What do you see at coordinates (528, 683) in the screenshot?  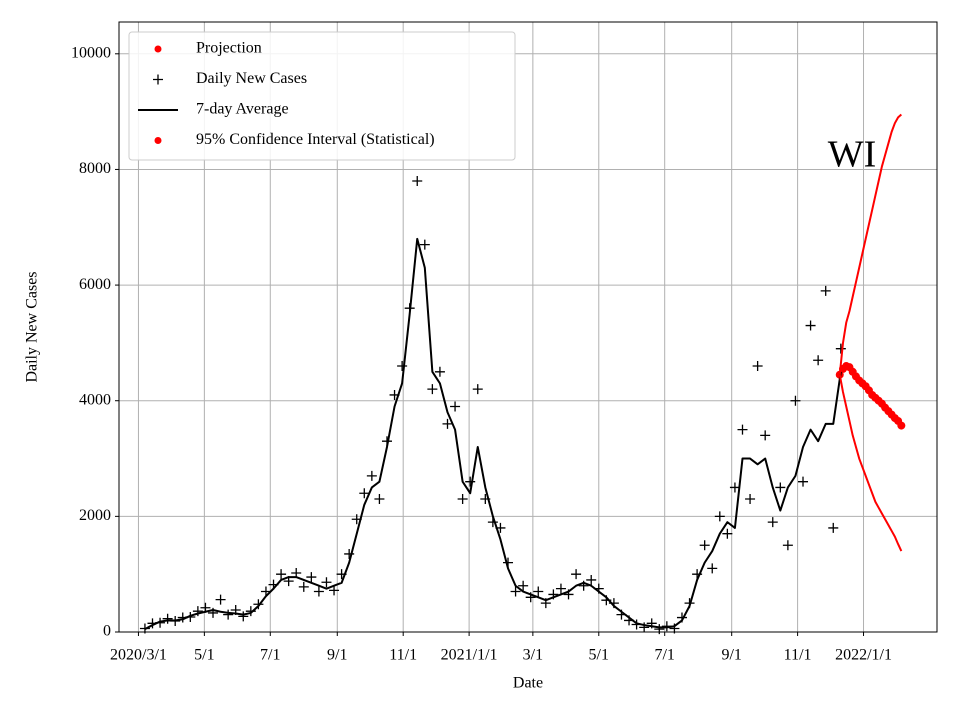 I see `x-axis-label: Date` at bounding box center [528, 683].